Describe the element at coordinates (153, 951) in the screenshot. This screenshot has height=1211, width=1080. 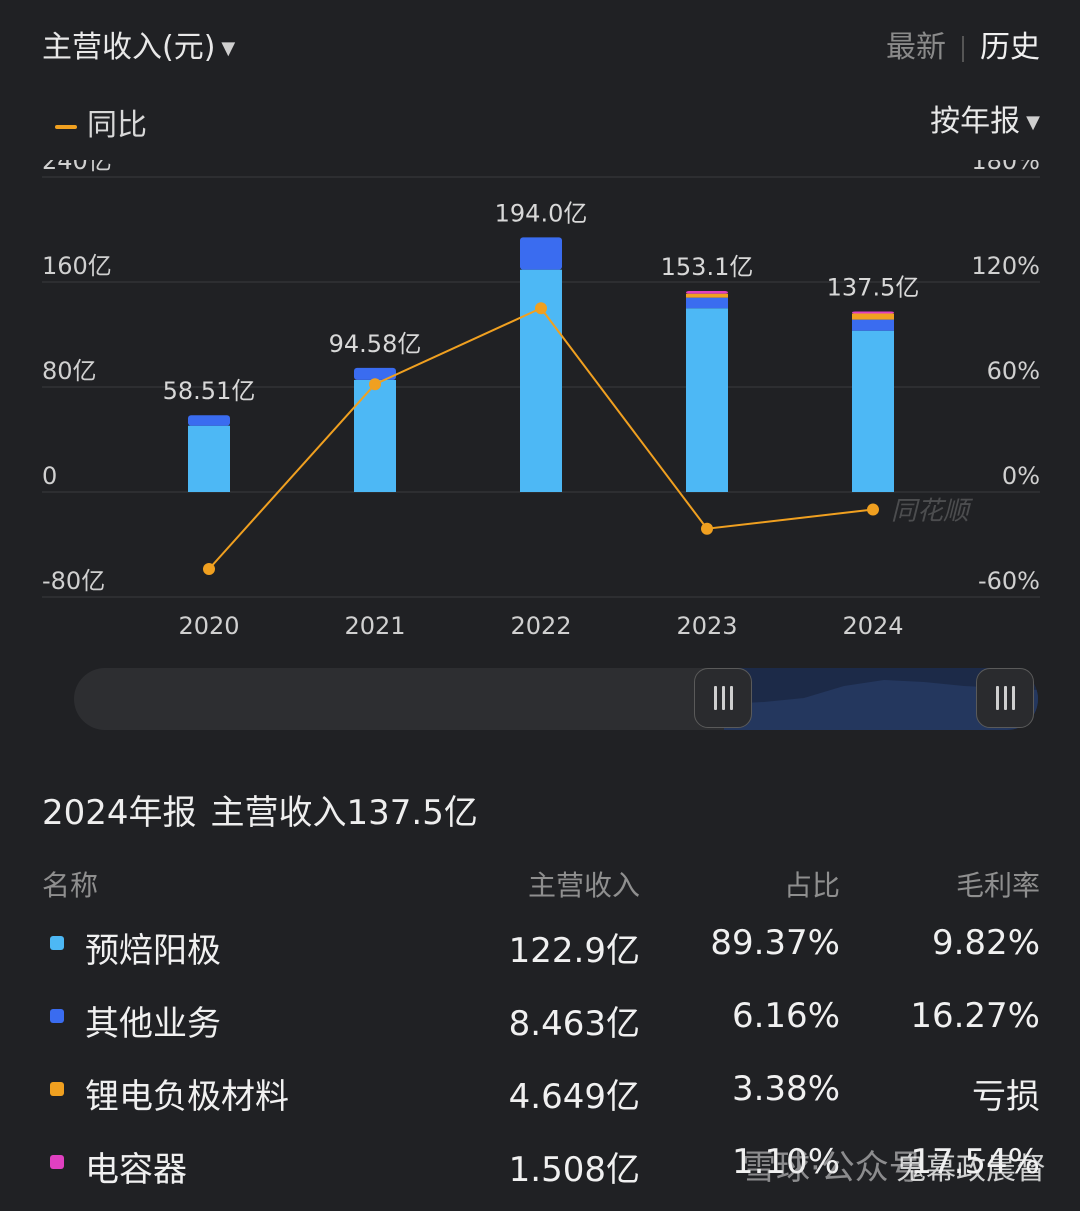
I see `segment-name: 预焙阳极` at that location.